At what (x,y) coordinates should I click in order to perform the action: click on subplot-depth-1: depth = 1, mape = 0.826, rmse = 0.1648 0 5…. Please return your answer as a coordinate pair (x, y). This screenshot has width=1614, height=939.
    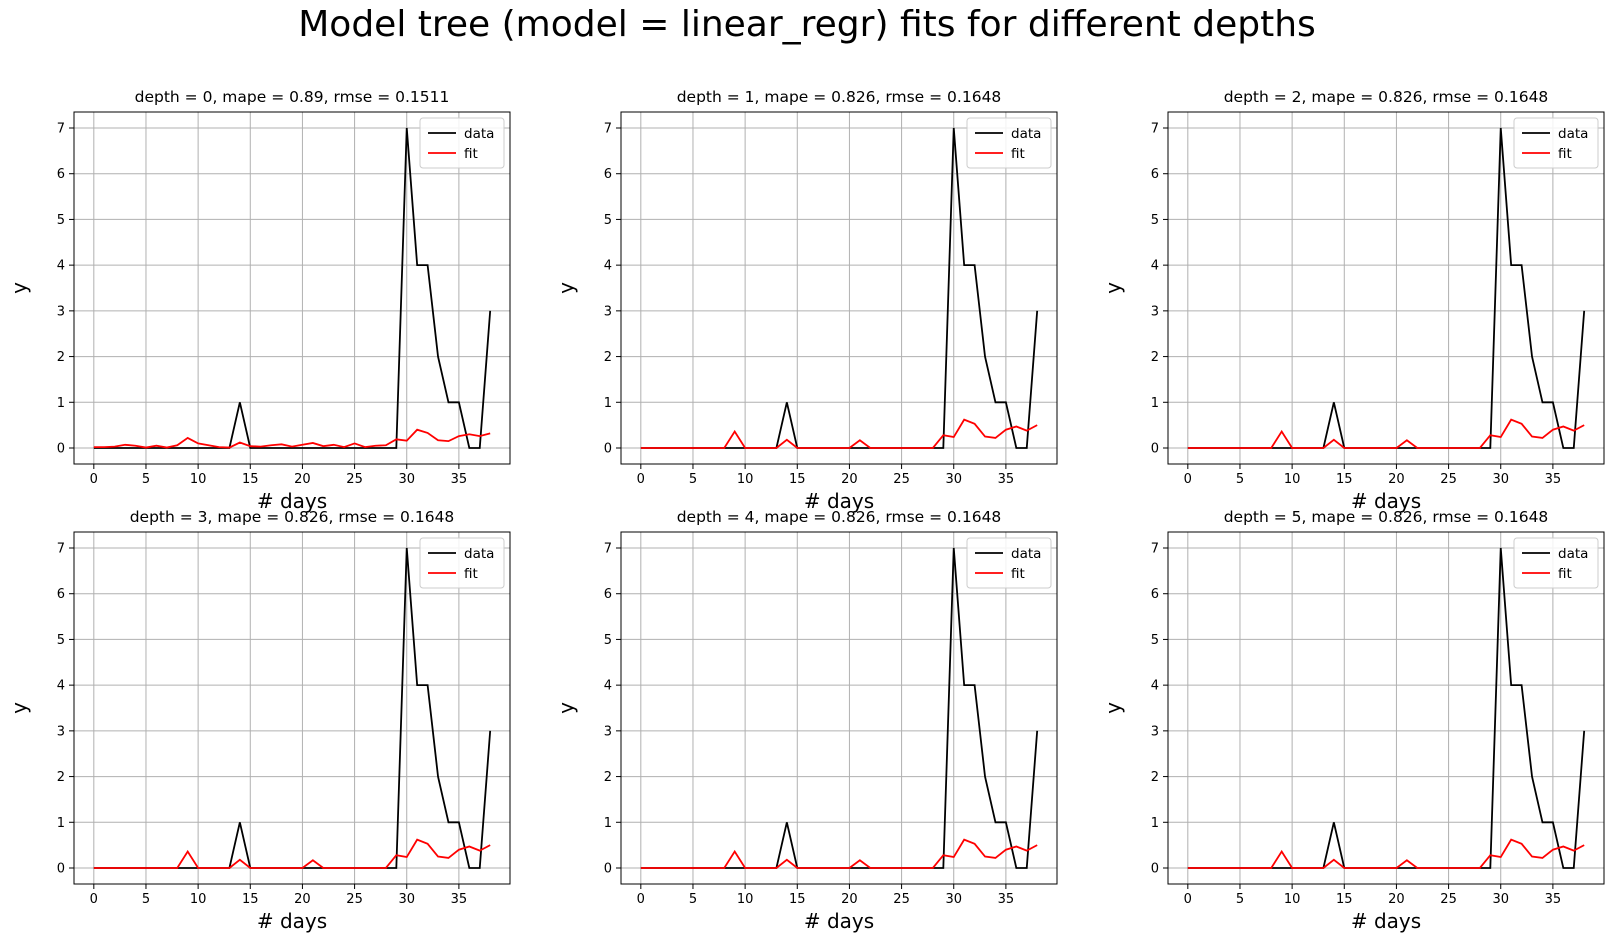
    Looking at the image, I should click on (806, 300).